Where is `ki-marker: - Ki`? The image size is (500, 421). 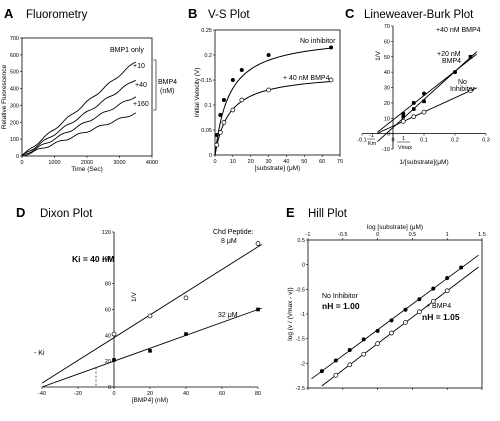 ki-marker: - Ki is located at coordinates (39, 353).